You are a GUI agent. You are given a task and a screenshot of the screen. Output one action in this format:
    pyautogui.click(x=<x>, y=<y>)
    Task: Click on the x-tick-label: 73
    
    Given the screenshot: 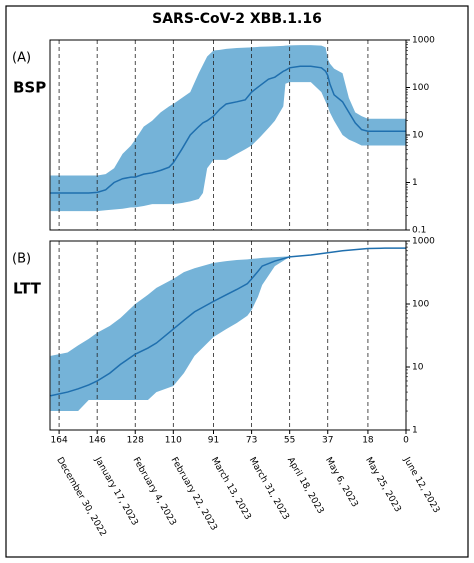 What is the action you would take?
    pyautogui.click(x=251, y=441)
    